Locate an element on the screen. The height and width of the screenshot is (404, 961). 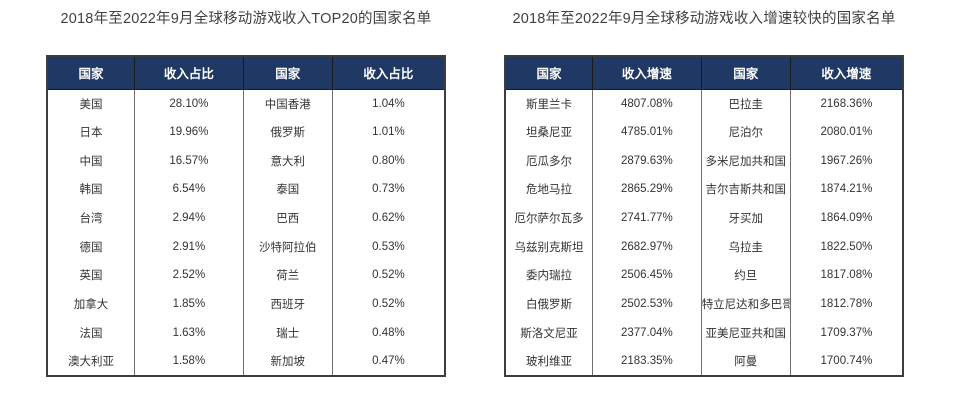
table-row: 台湾 2.94% 巴西 0.62% is located at coordinates (246, 218).